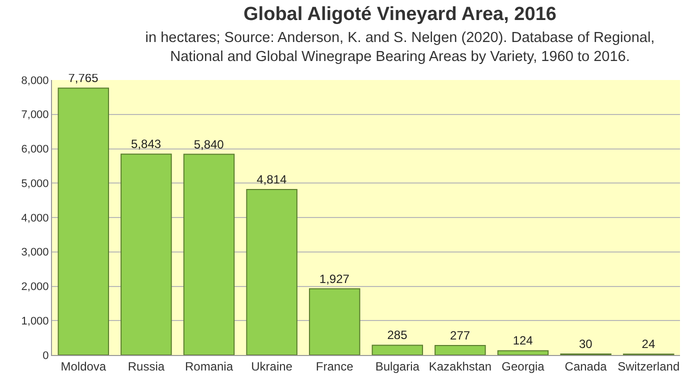 The width and height of the screenshot is (690, 389). Describe the element at coordinates (272, 366) in the screenshot. I see `x-tick-label: Ukraine` at that location.